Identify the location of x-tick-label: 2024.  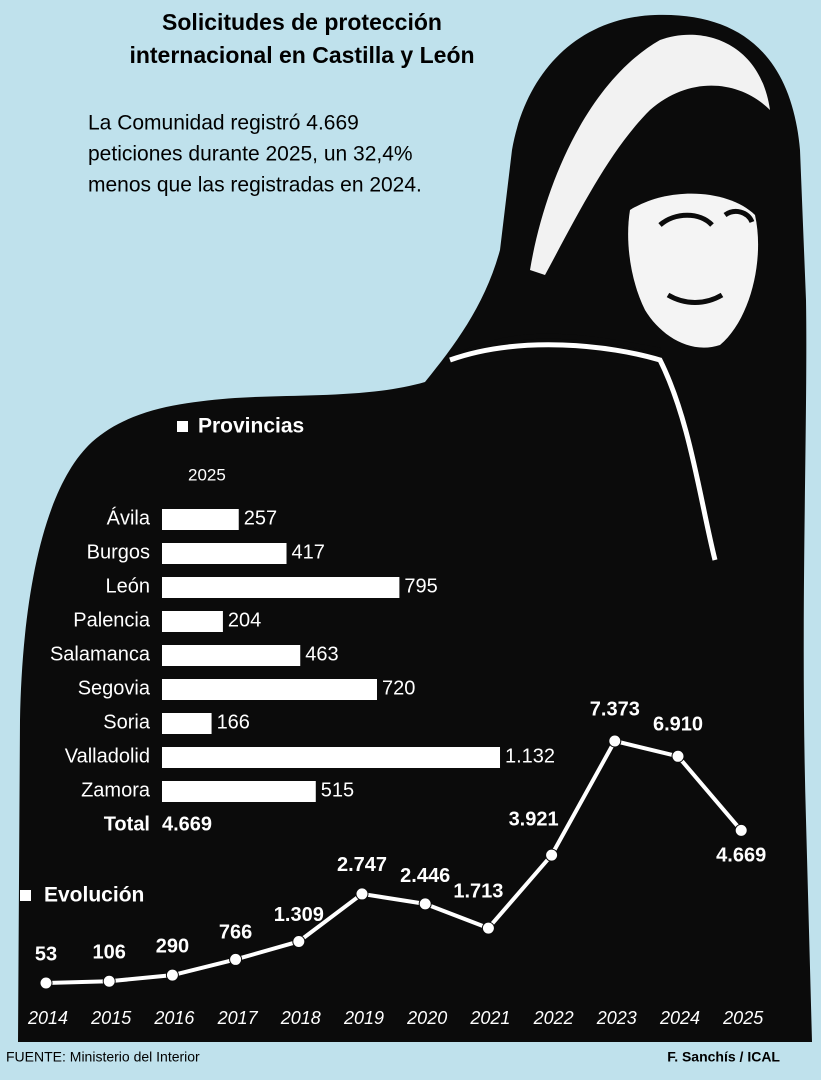
(679, 1018).